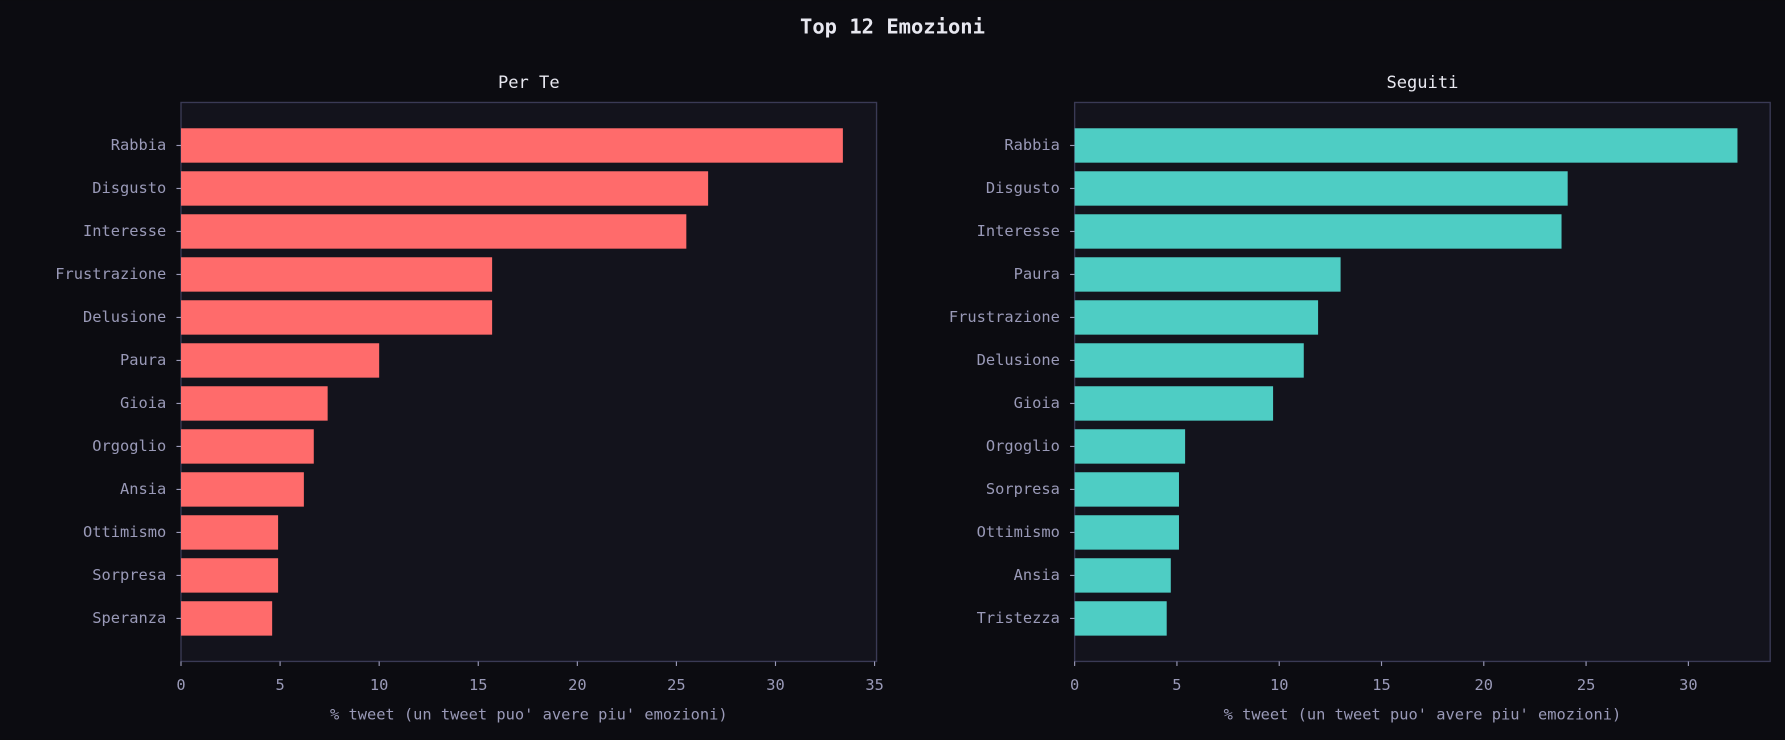 The height and width of the screenshot is (740, 1785). What do you see at coordinates (874, 685) in the screenshot?
I see `x-tick-label: 35` at bounding box center [874, 685].